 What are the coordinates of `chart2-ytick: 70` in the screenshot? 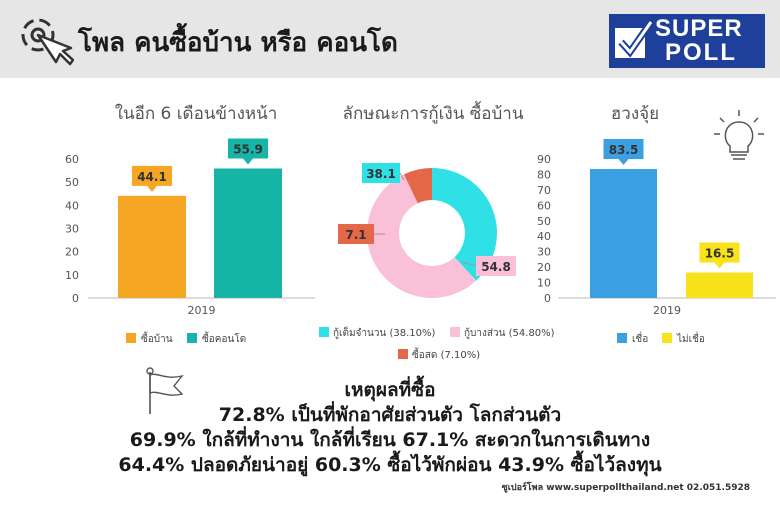 It's located at (544, 190).